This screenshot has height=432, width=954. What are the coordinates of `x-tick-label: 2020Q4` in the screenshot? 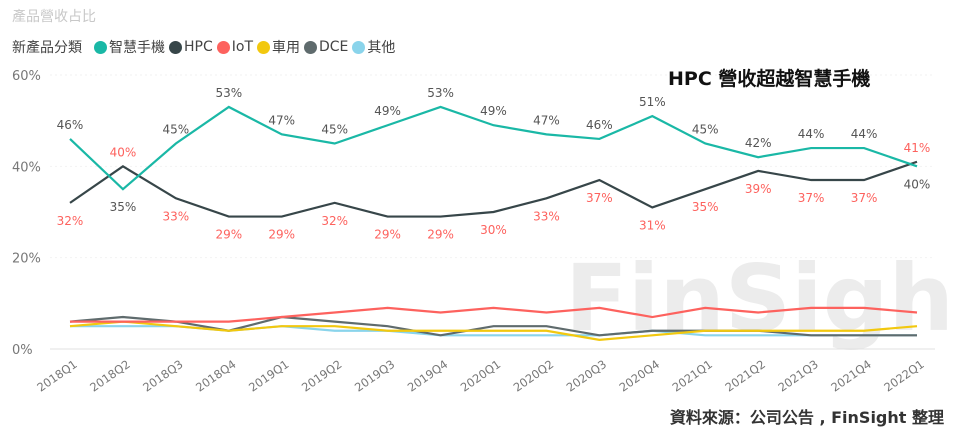 It's located at (639, 376).